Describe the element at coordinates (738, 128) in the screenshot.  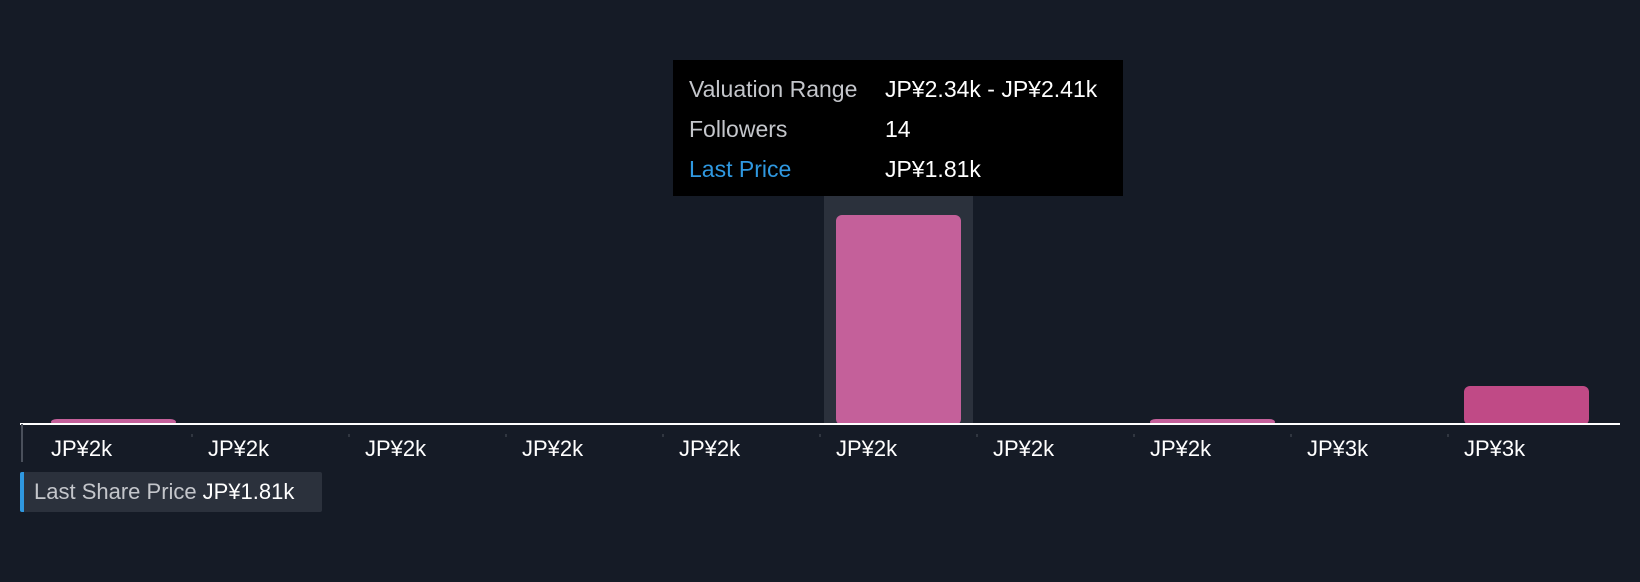
I see `tooltip-label-followers: Followers` at that location.